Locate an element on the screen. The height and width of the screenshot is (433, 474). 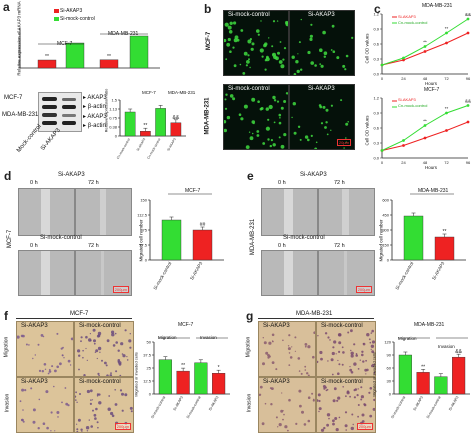
blot-lane-mock: Mock-control is located at coordinates (29, 138).